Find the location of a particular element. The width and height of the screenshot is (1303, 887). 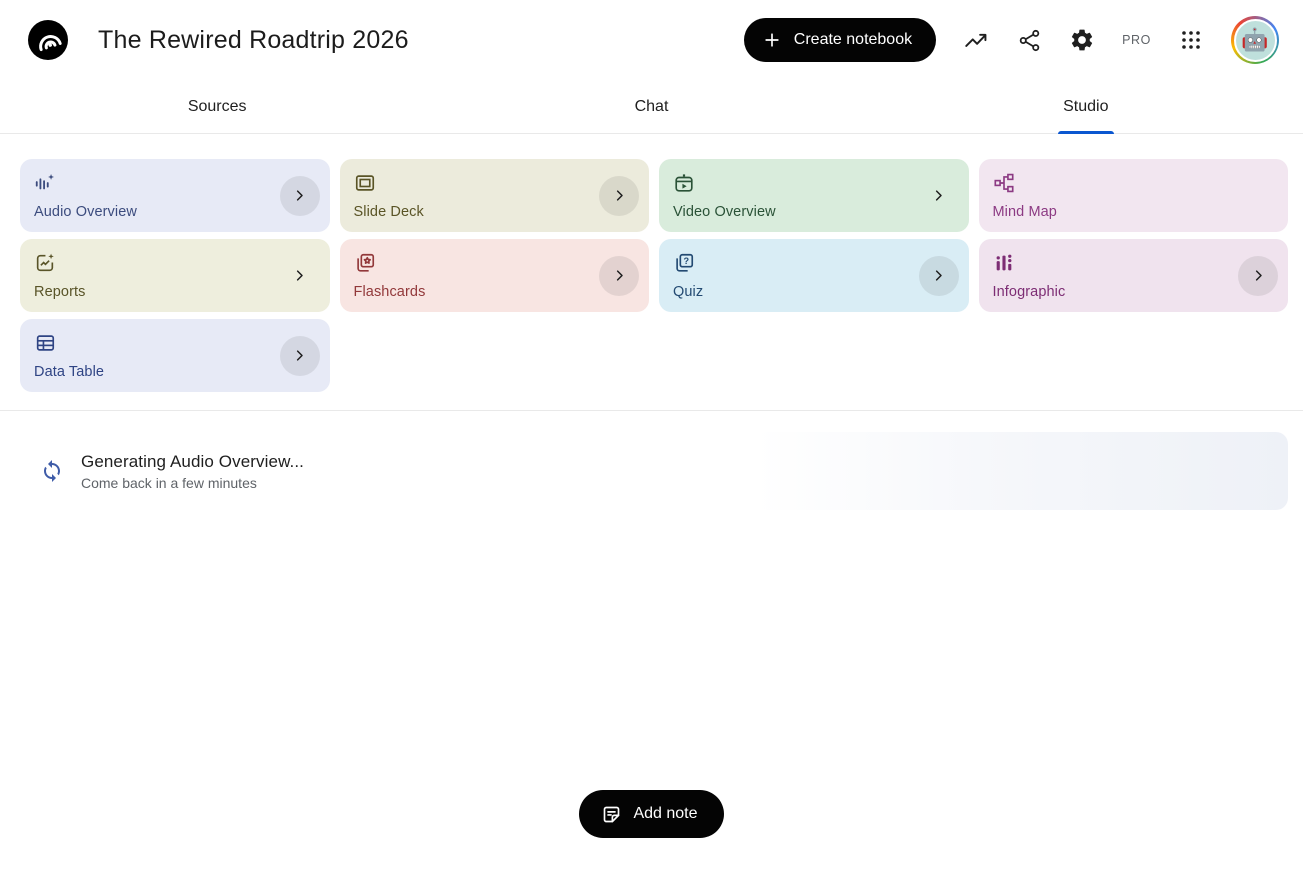

share-icon is located at coordinates (1029, 40).